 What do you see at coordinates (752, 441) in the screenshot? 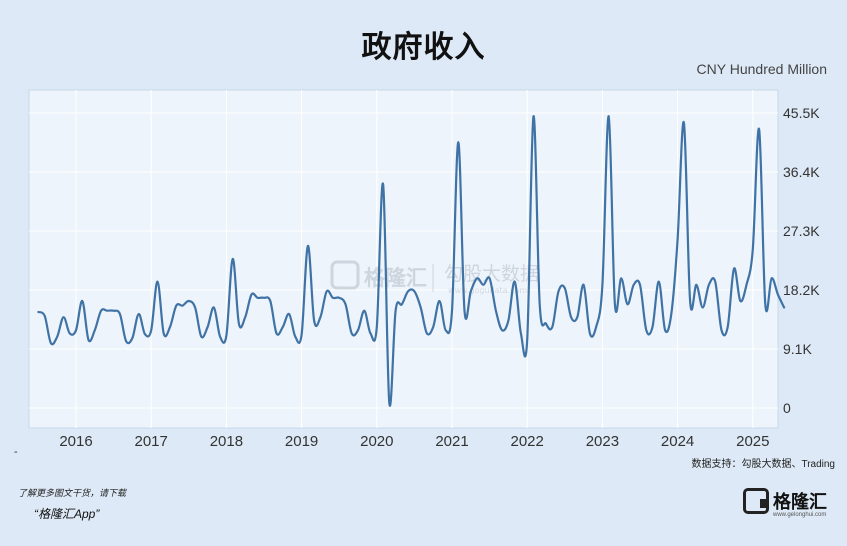
I see `x-tick-label: 2025` at bounding box center [752, 441].